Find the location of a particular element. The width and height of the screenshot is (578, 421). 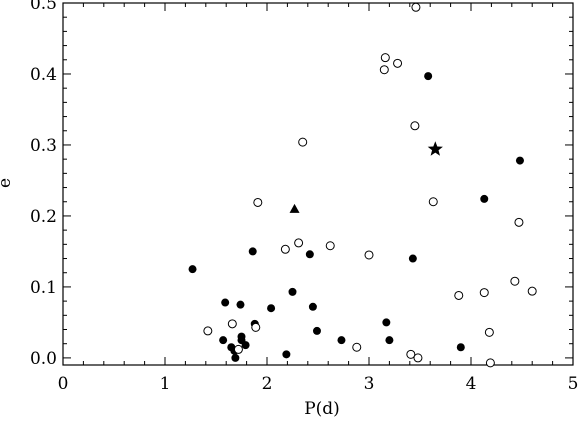

y-axis-title: e is located at coordinates (7, 183).